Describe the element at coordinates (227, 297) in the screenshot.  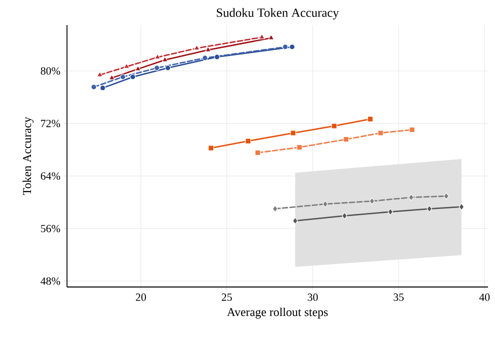
I see `x-tick-label: 25` at that location.